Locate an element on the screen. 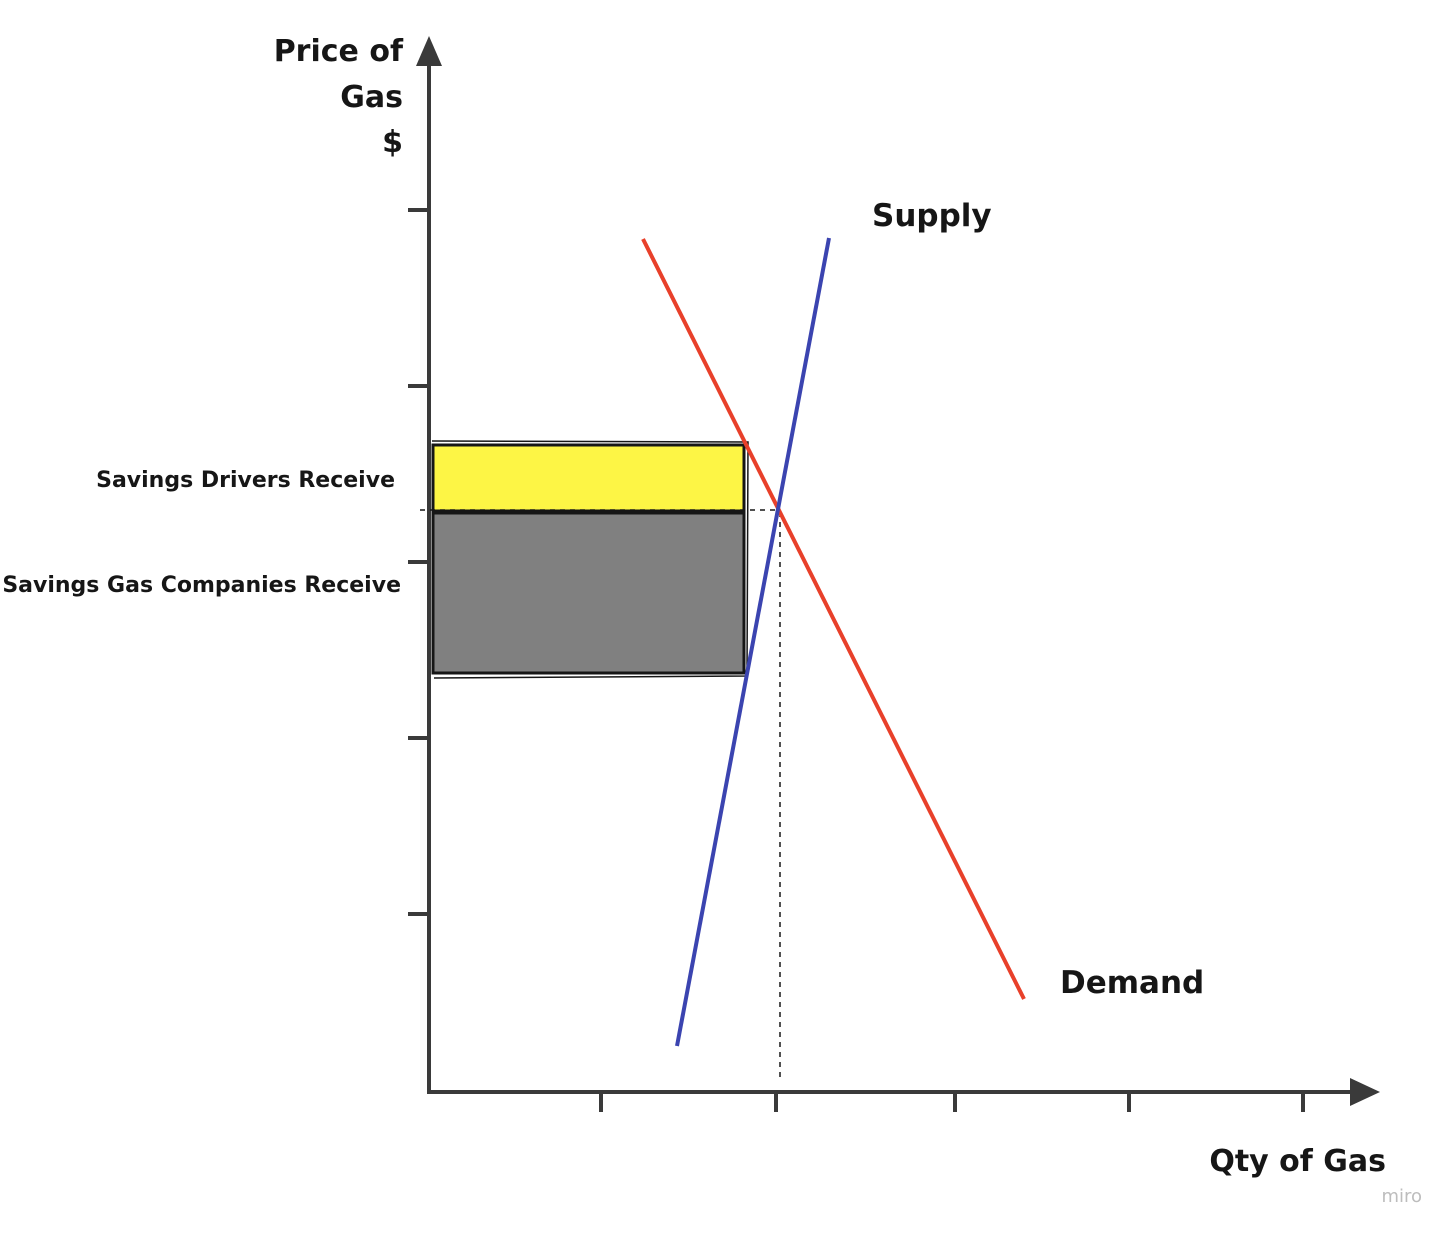 Image resolution: width=1456 pixels, height=1236 pixels. demand-label: Demand is located at coordinates (1132, 983).